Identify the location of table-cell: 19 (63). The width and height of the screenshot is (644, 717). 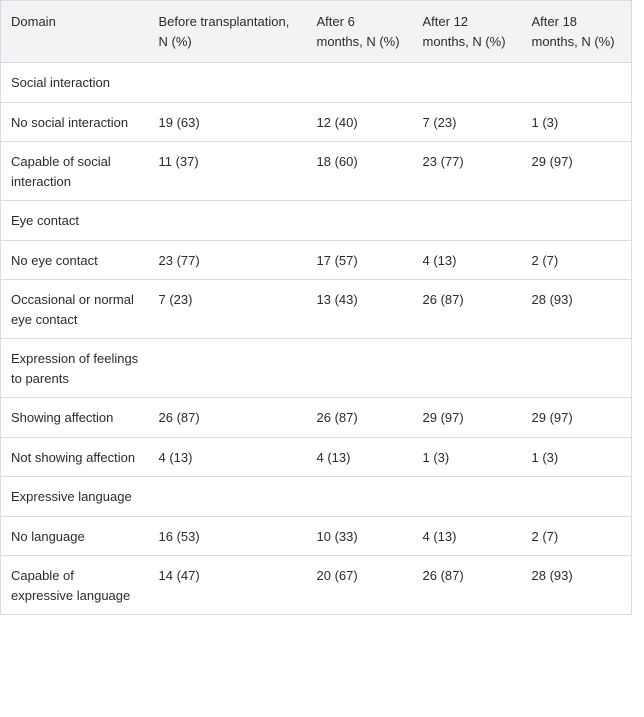
(227, 122).